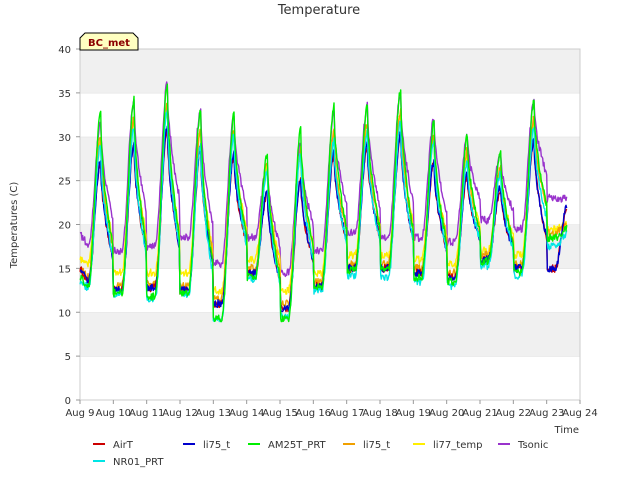 The image size is (640, 480). I want to click on x-tick-label: Aug 21, so click(479, 413).